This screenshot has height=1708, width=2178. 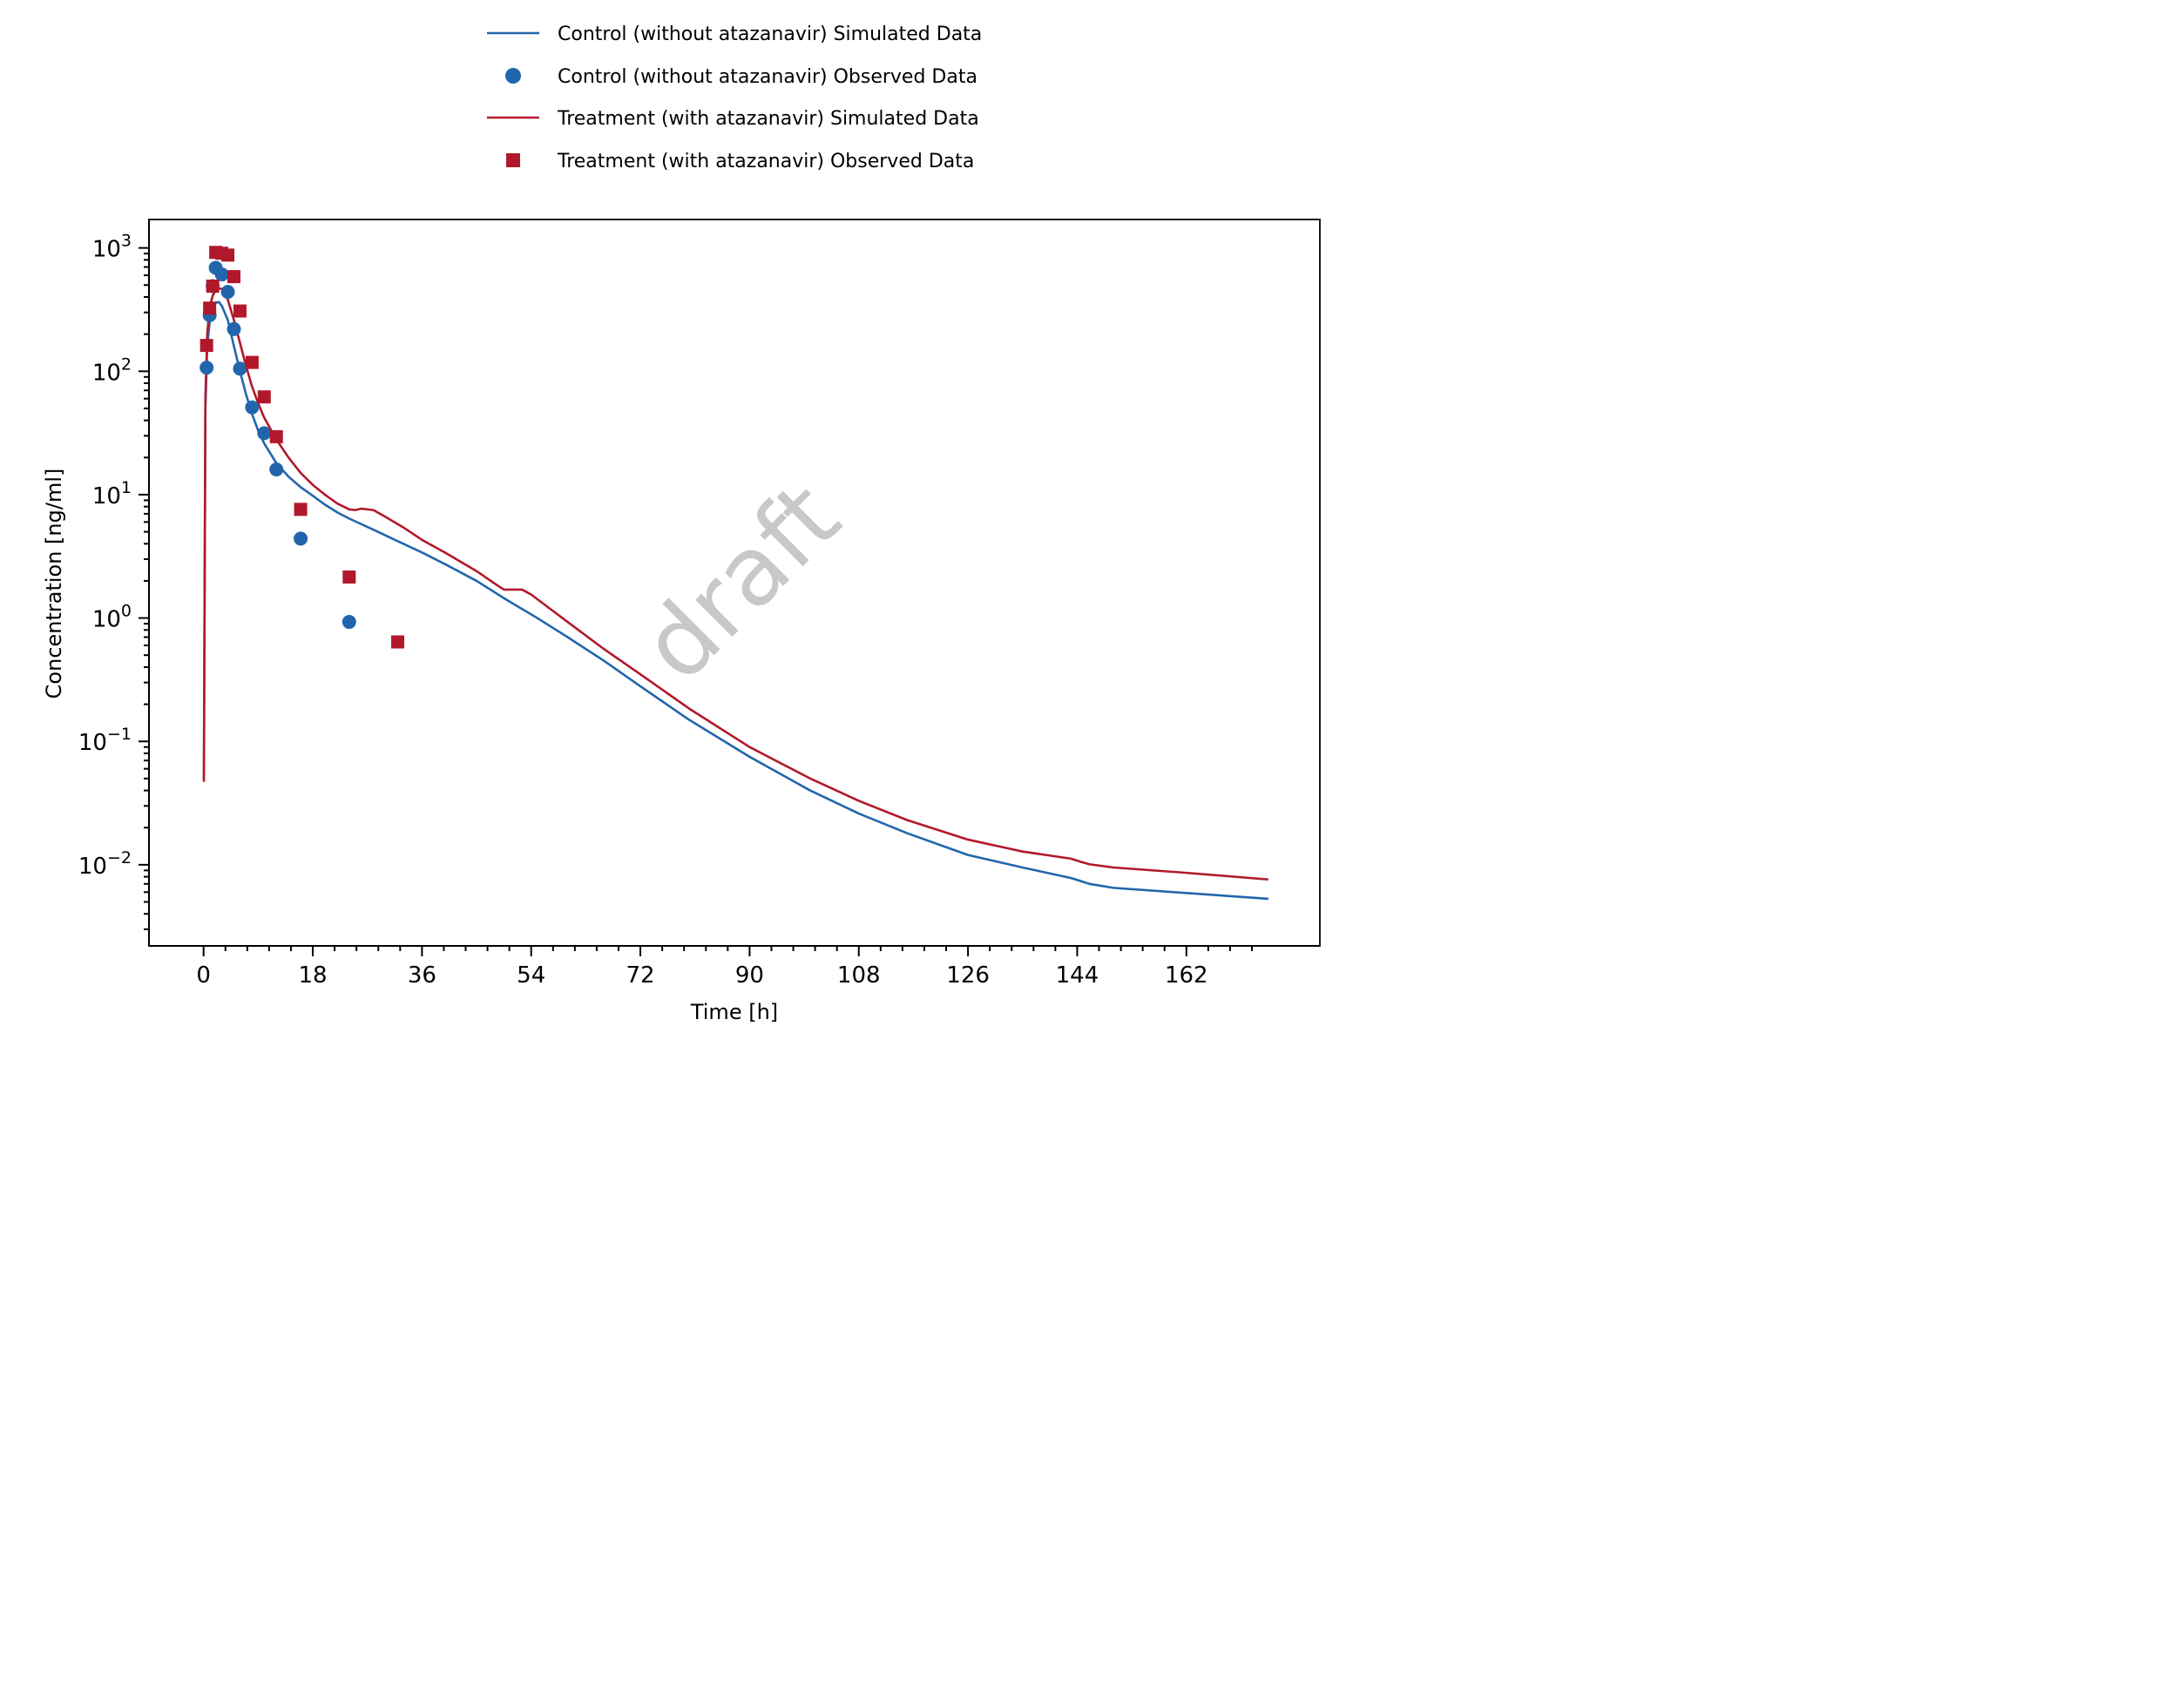 What do you see at coordinates (531, 975) in the screenshot?
I see `x-tick-label: 54` at bounding box center [531, 975].